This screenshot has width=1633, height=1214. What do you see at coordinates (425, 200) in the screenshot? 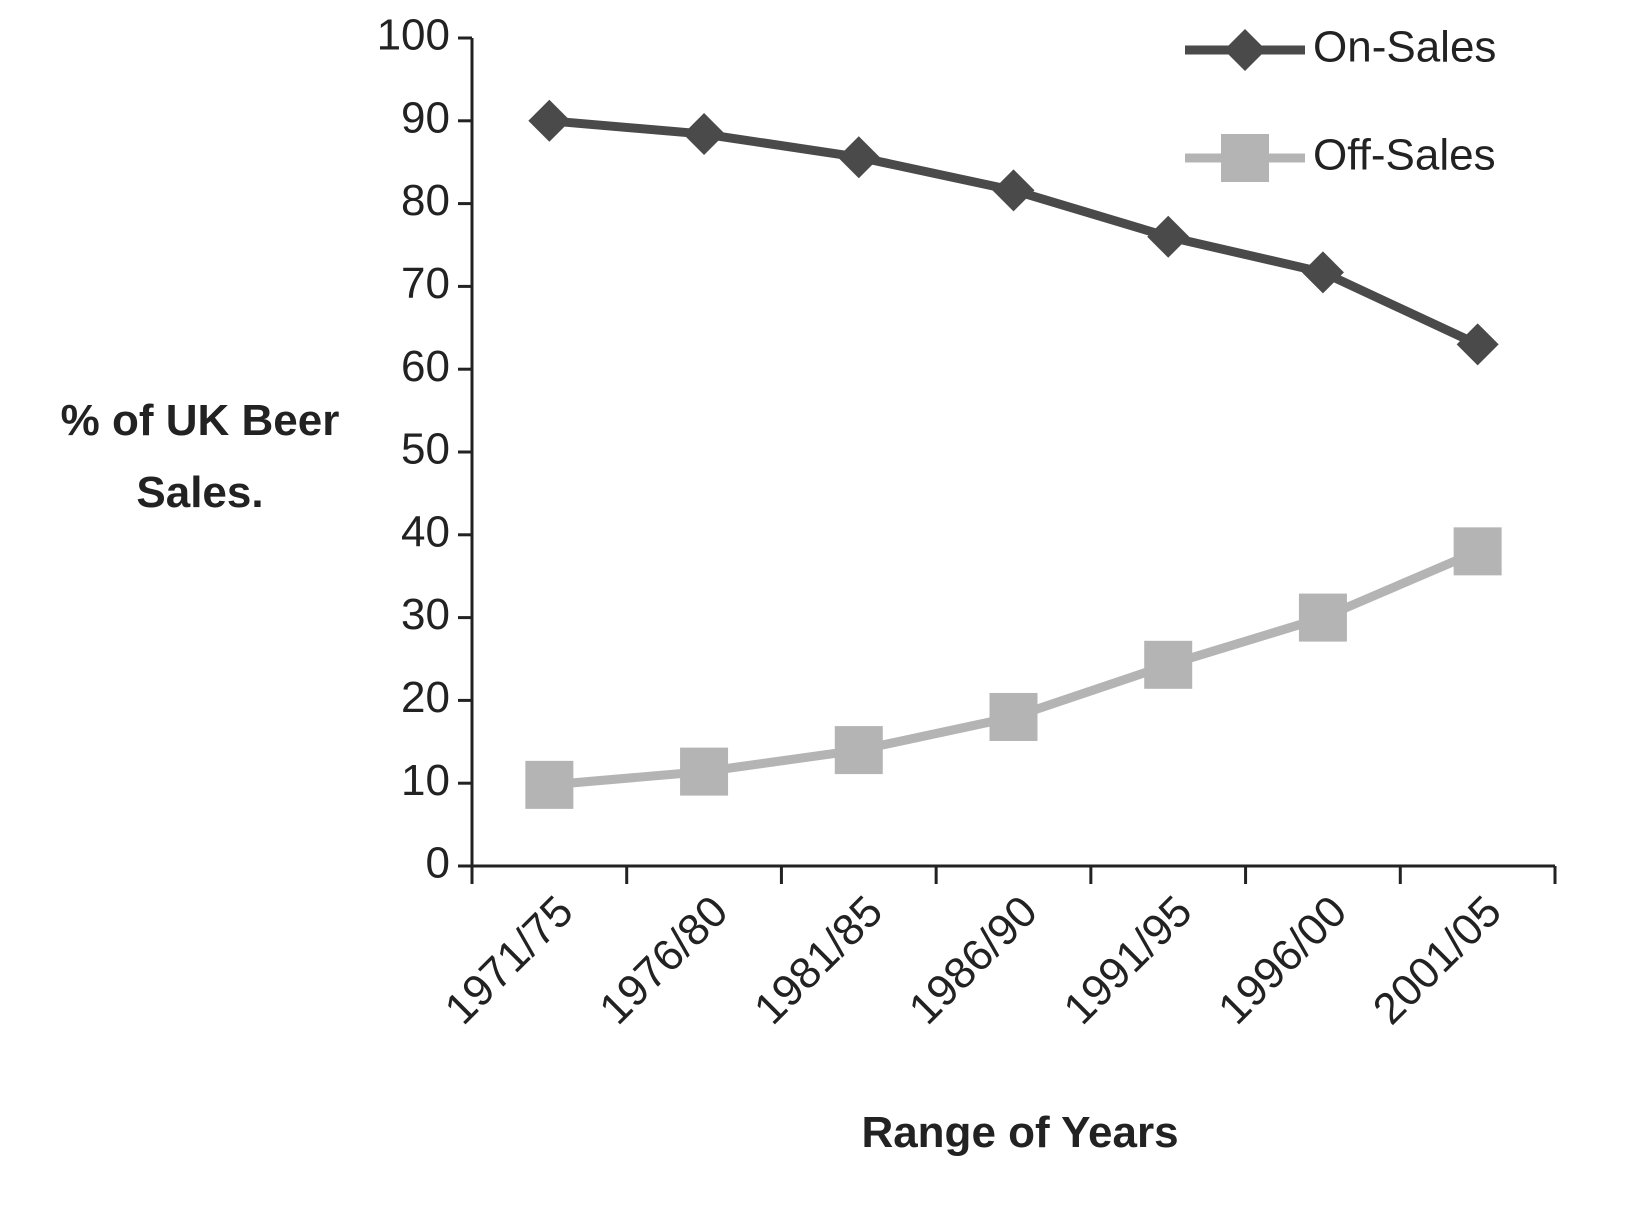
I see `y-tick-label: 80` at bounding box center [425, 200].